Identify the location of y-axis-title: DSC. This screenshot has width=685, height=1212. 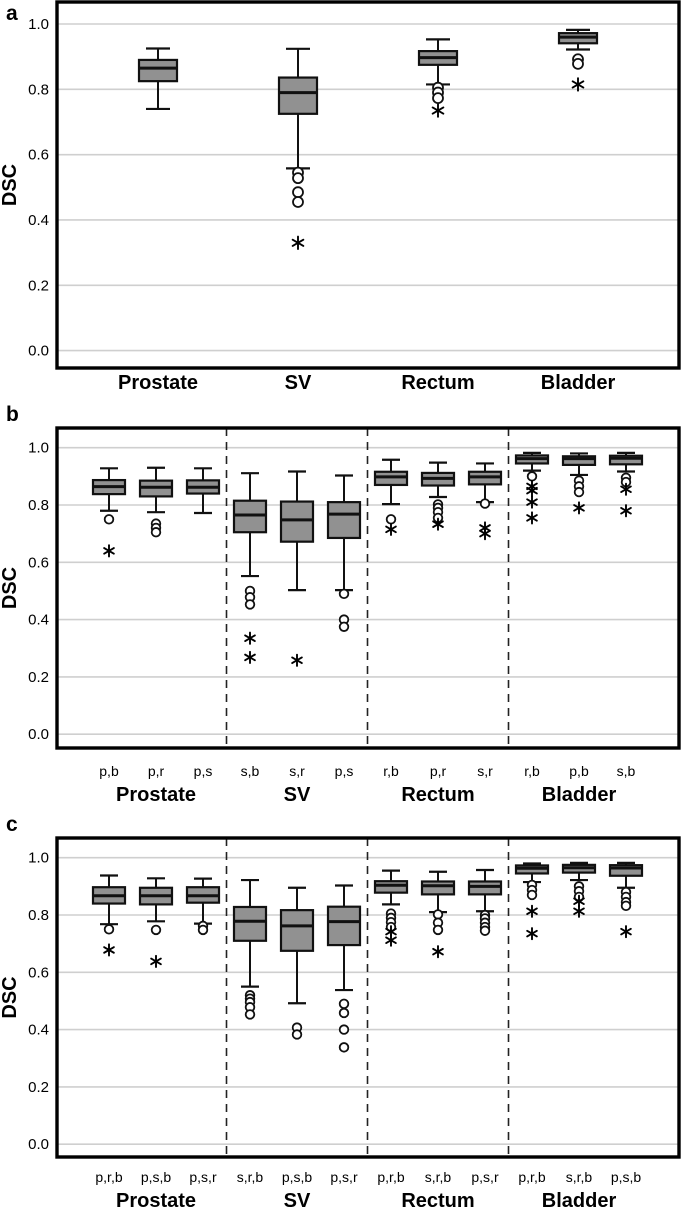
(10, 997).